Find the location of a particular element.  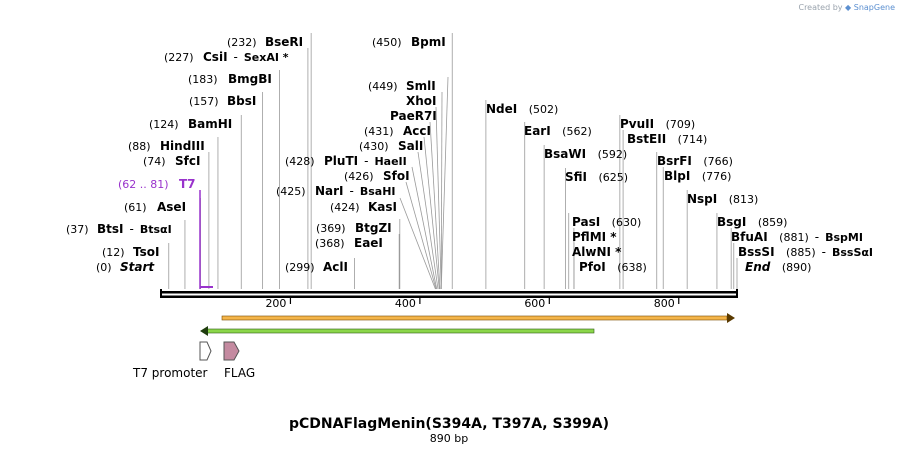

site-pos-bsrfi: (766) is located at coordinates (716, 161).